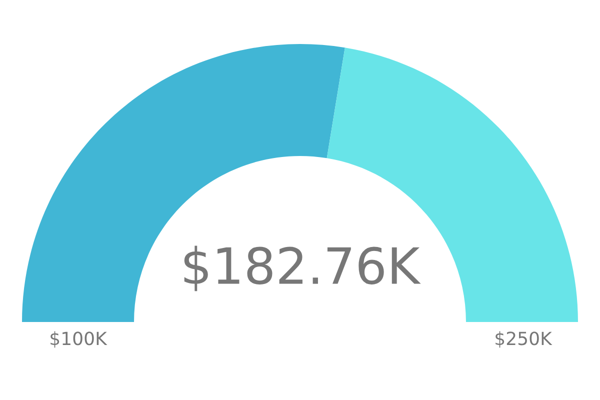  Describe the element at coordinates (302, 269) in the screenshot. I see `text: $182.76K` at that location.